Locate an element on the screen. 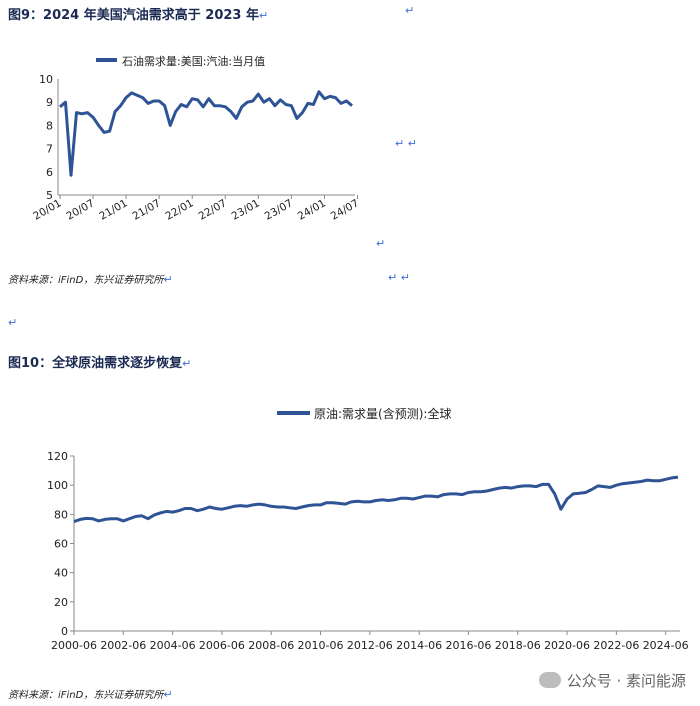 The height and width of the screenshot is (706, 700). x-tick-label: 21/01 is located at coordinates (113, 210).